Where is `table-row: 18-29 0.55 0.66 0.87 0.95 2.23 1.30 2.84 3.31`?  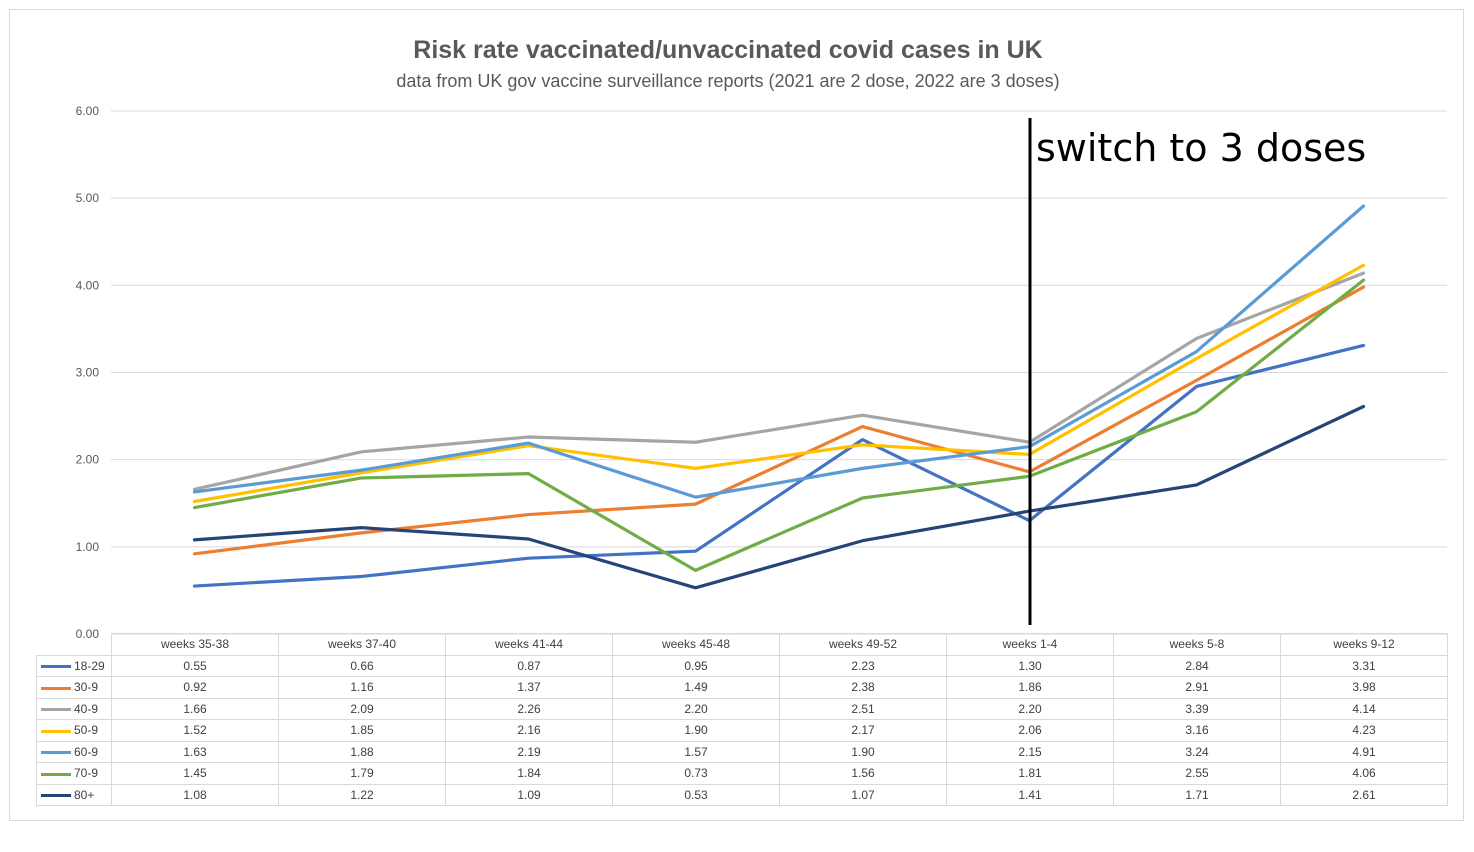
table-row: 18-29 0.55 0.66 0.87 0.95 2.23 1.30 2.84 3.31 is located at coordinates (742, 665).